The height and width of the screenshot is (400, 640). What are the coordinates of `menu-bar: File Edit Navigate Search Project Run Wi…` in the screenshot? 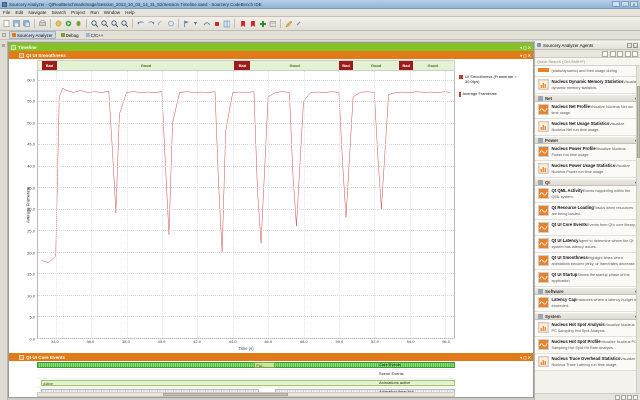 It's located at (320, 13).